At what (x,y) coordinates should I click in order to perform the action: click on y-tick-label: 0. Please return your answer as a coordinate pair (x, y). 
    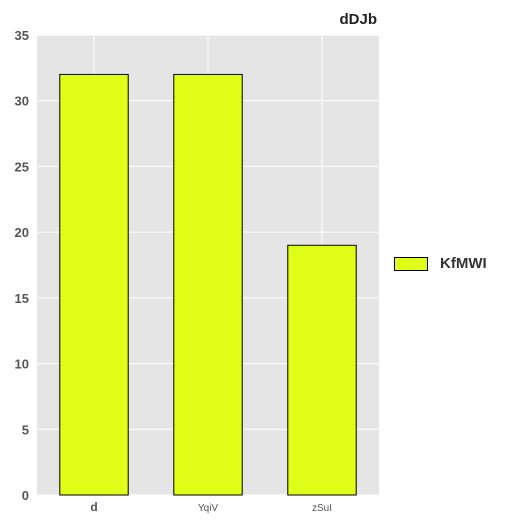
    Looking at the image, I should click on (25, 495).